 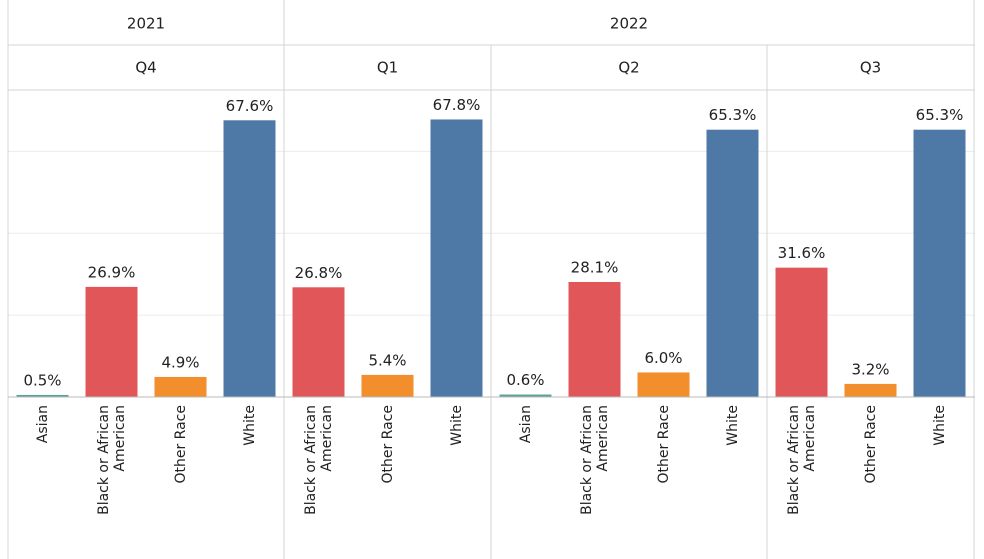 What do you see at coordinates (319, 273) in the screenshot?
I see `value-label: 26.8%` at bounding box center [319, 273].